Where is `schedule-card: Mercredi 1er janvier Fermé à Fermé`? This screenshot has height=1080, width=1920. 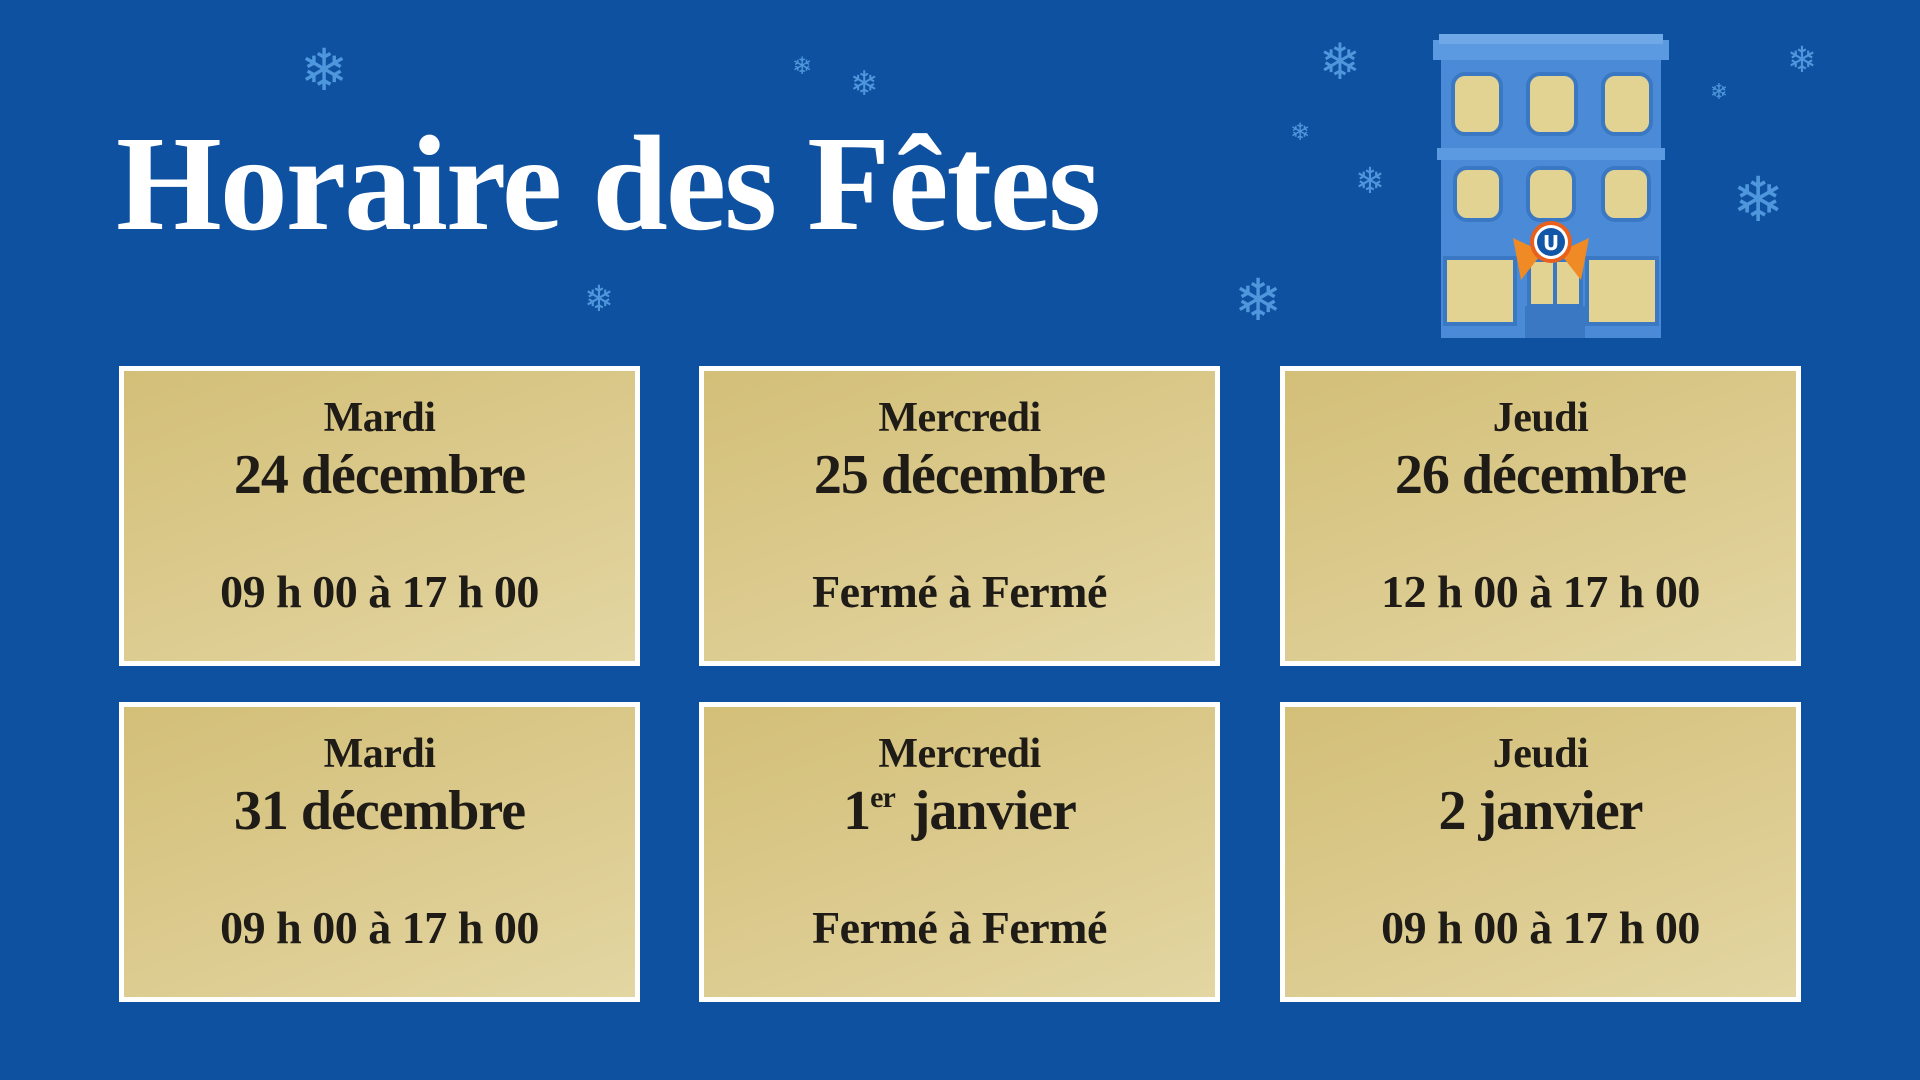 schedule-card: Mercredi 1er janvier Fermé à Fermé is located at coordinates (959, 852).